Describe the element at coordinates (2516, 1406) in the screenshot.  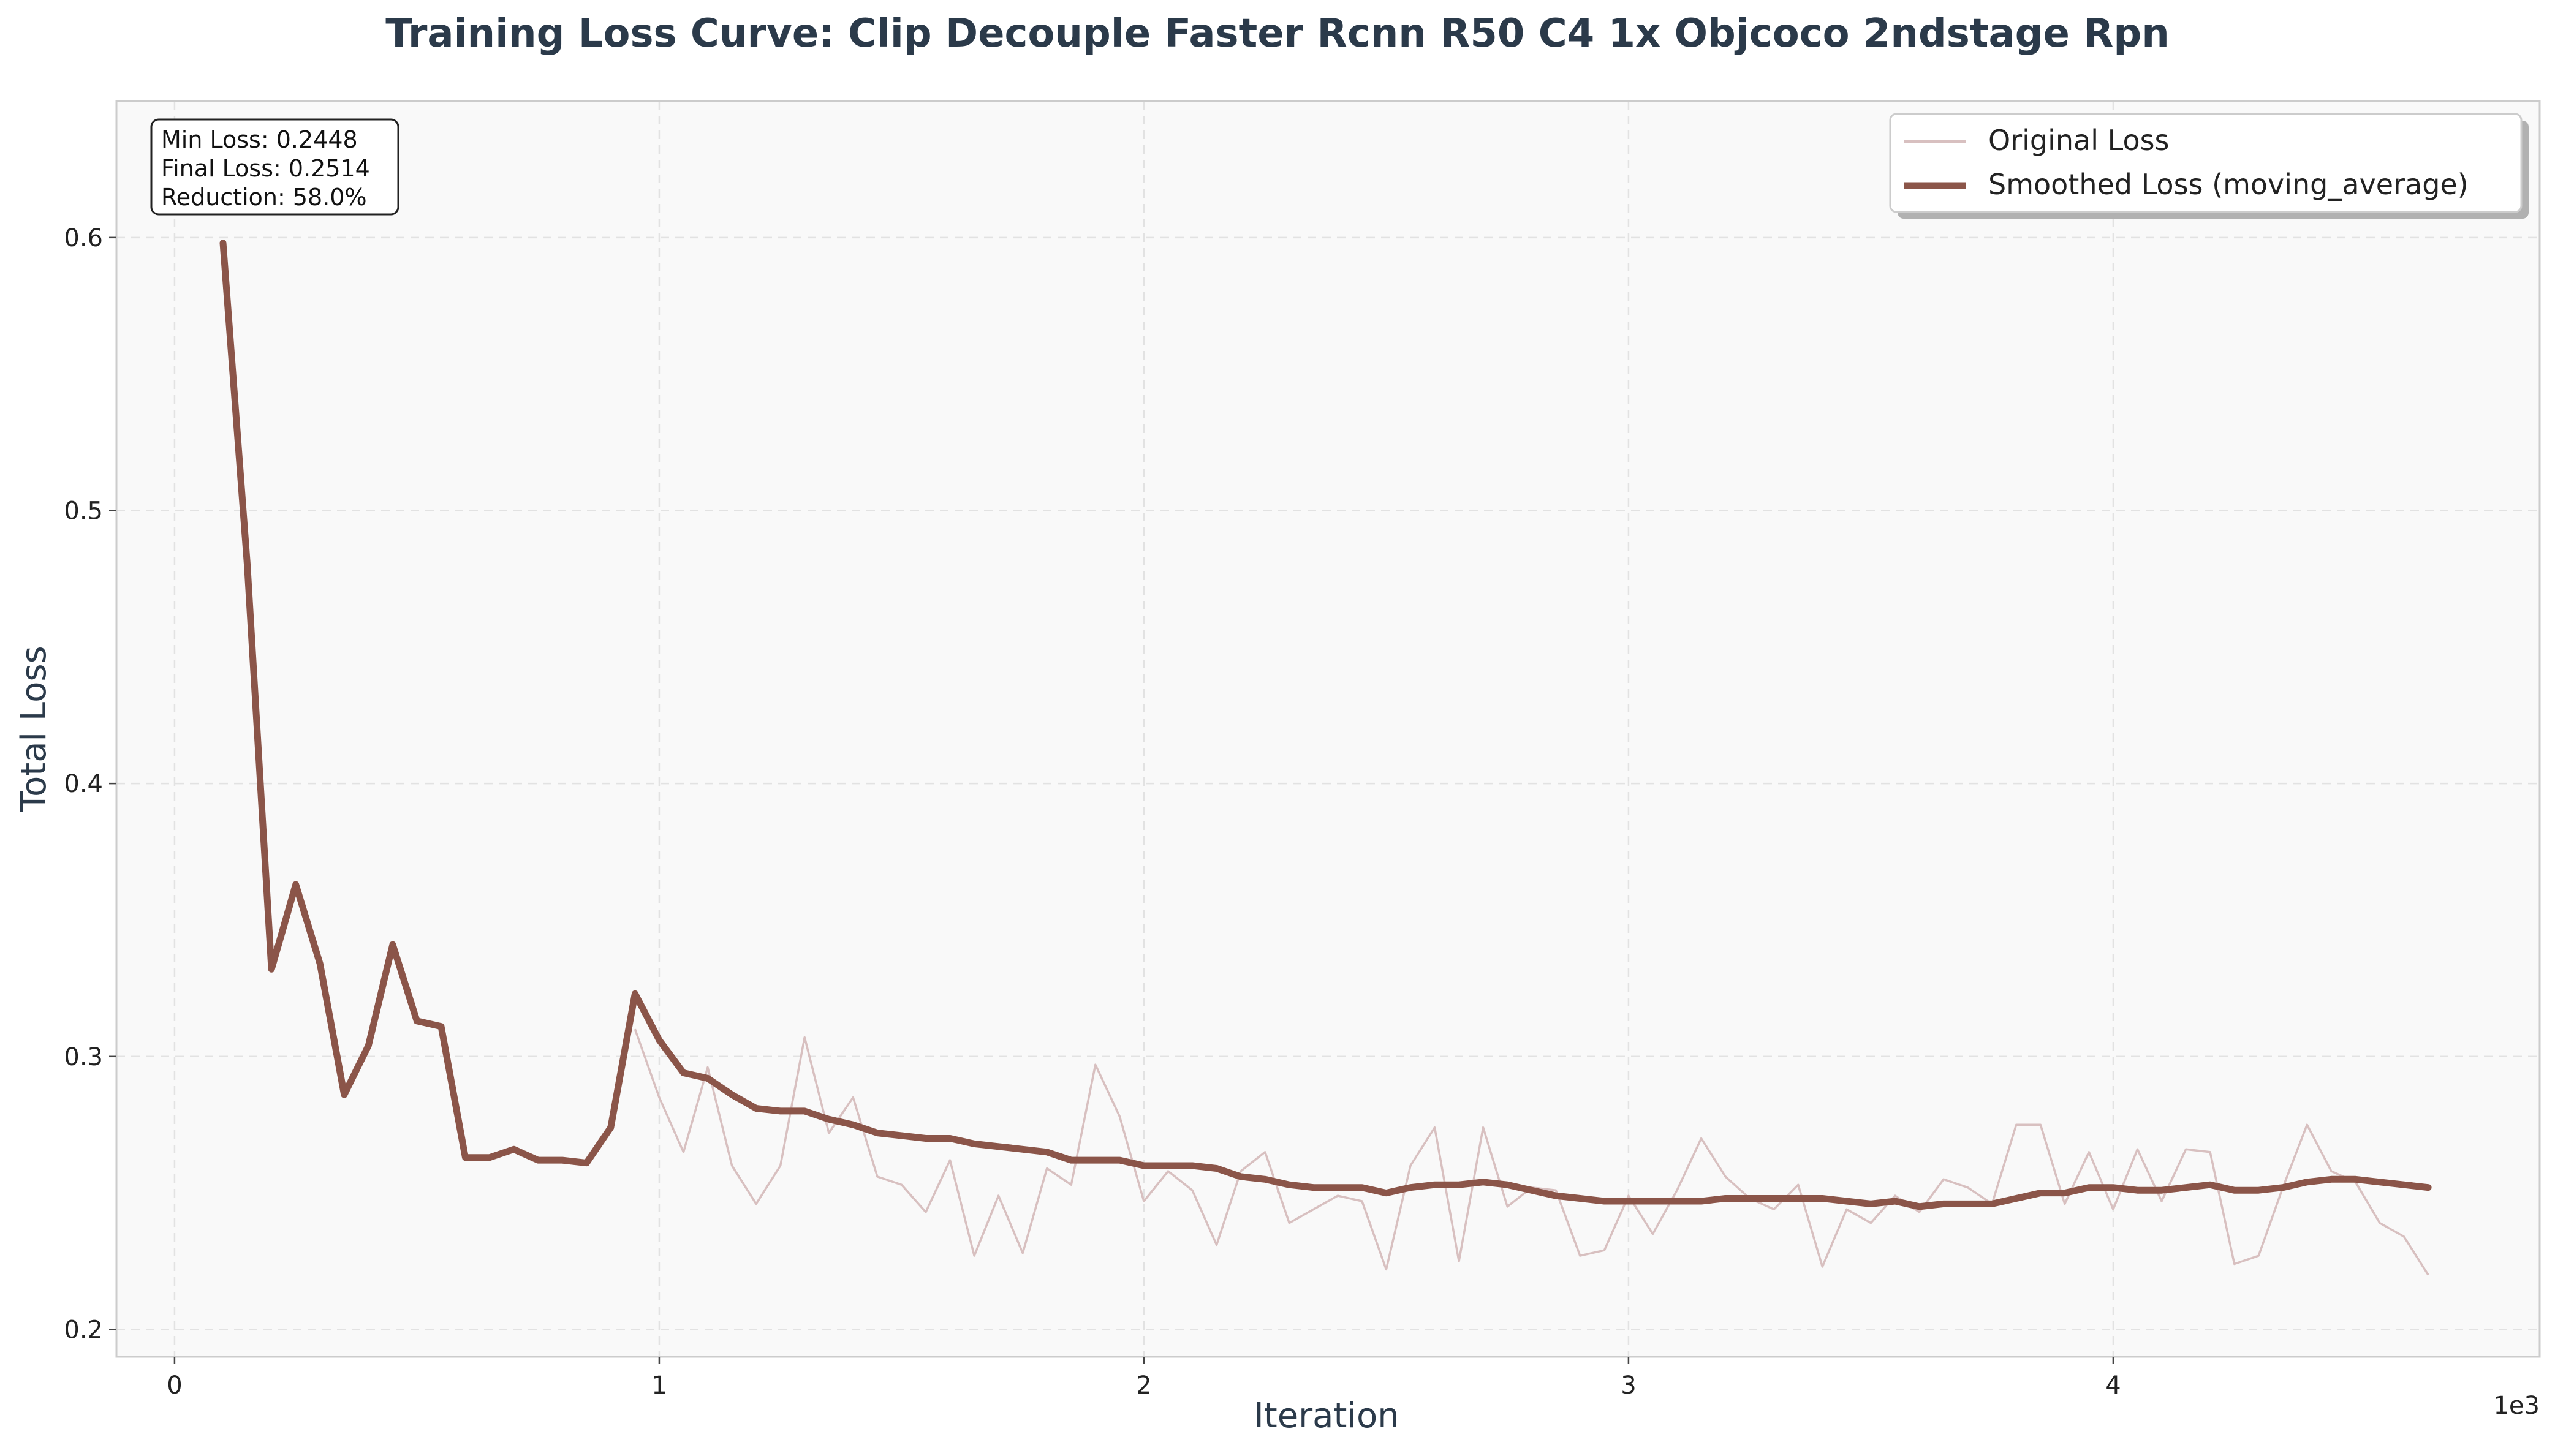
I see `x-axis-offset-label: 1e3` at that location.